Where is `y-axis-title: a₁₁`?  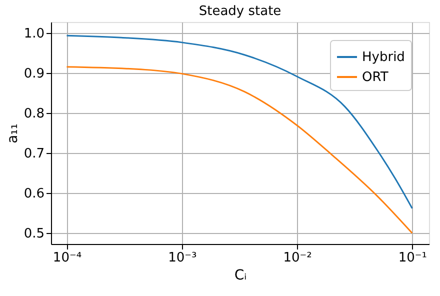
y-axis-title: a₁₁ is located at coordinates (12, 134).